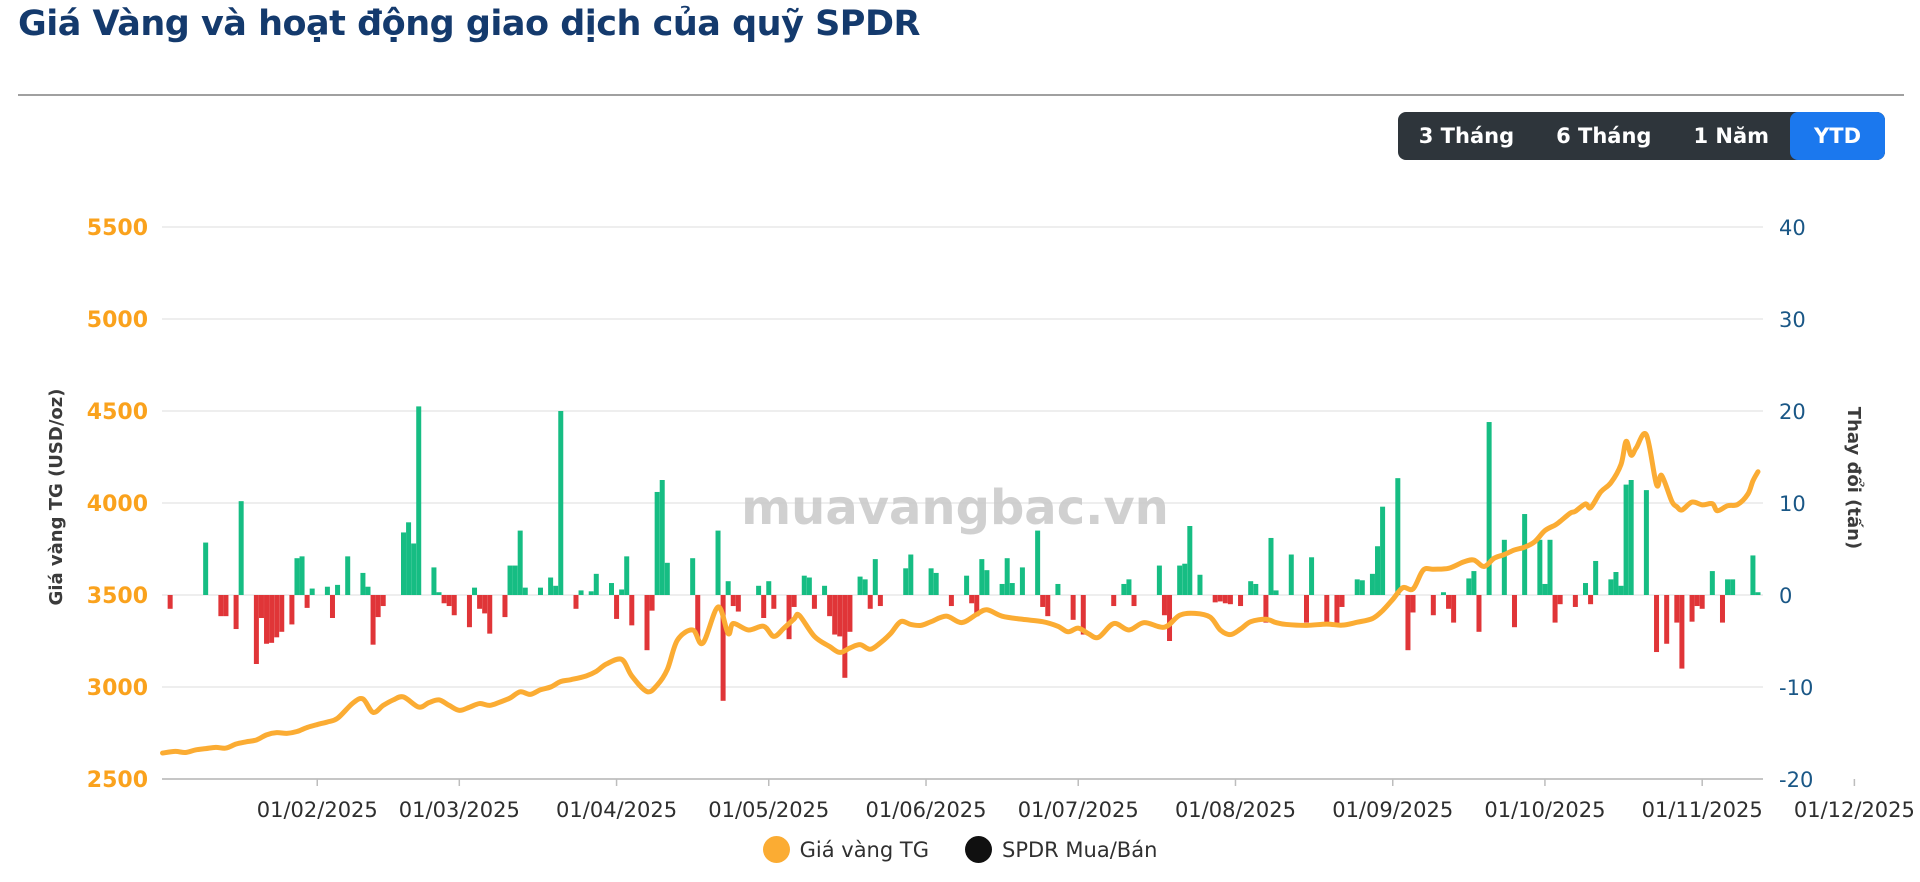  What do you see at coordinates (1792, 412) in the screenshot?
I see `y-axis-label-right: 20` at bounding box center [1792, 412].